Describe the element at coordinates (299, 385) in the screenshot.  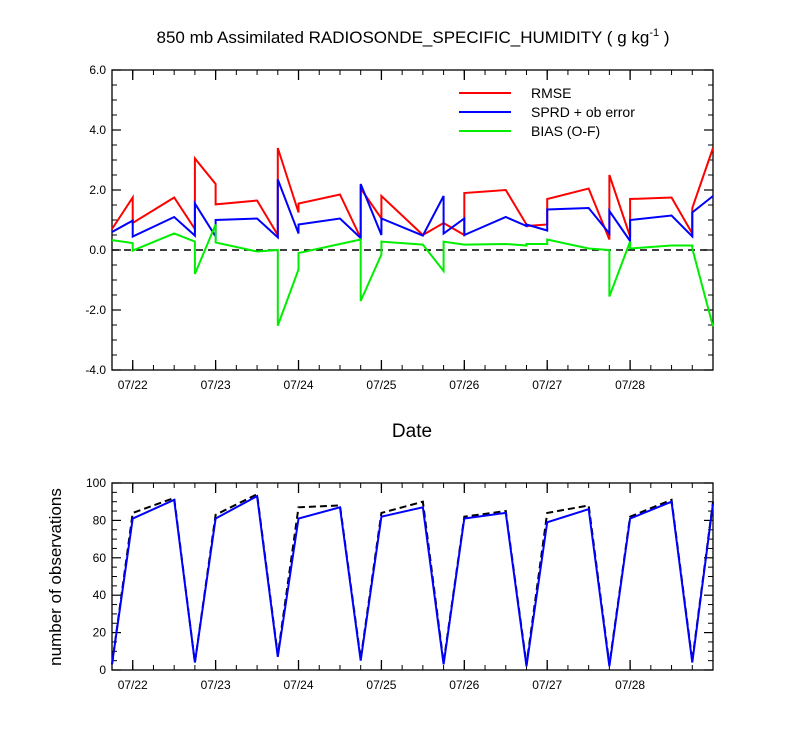
I see `top-xtick-label: 07/24` at that location.